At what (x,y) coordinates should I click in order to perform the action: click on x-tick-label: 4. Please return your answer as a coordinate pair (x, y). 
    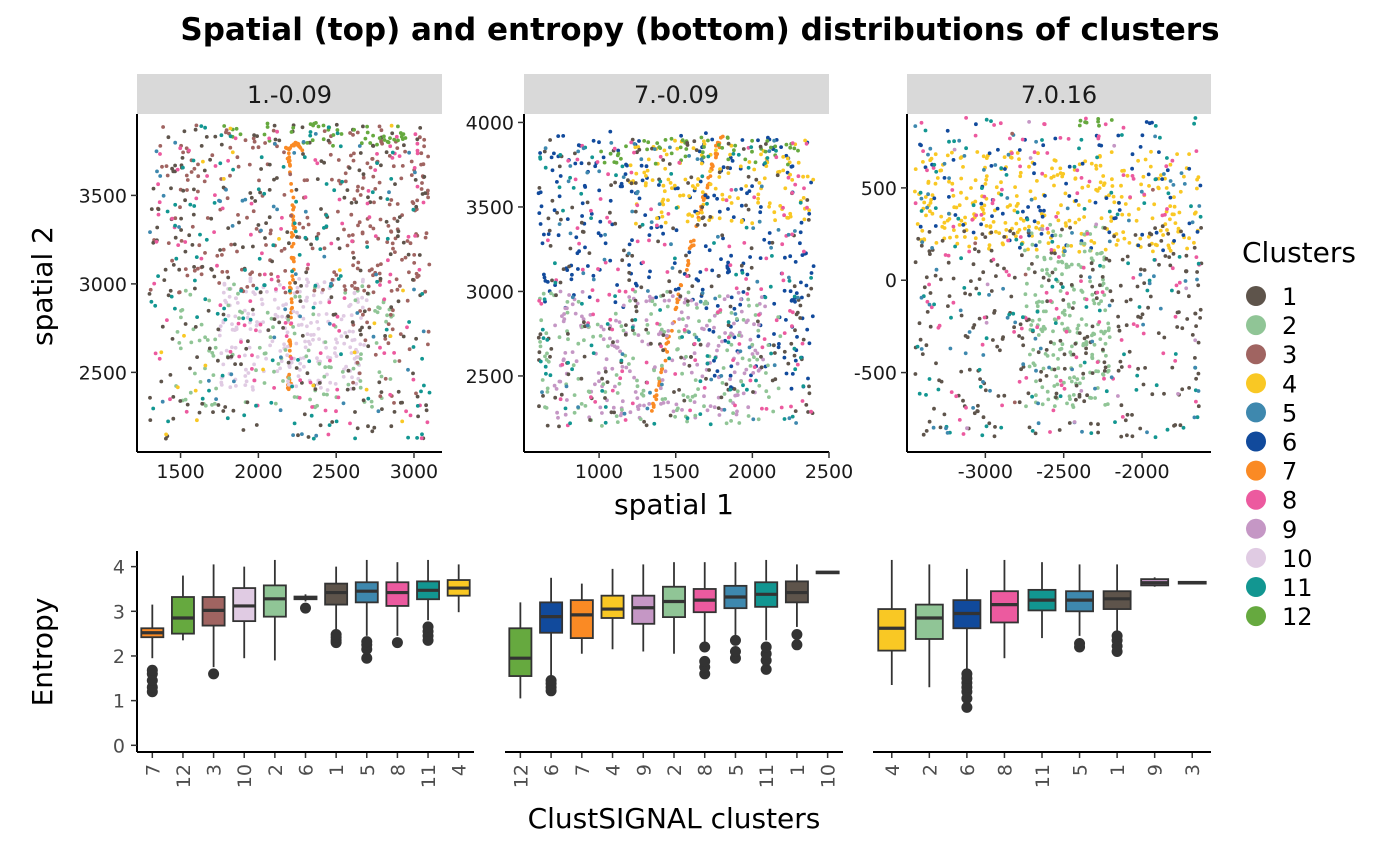
    Looking at the image, I should click on (614, 770).